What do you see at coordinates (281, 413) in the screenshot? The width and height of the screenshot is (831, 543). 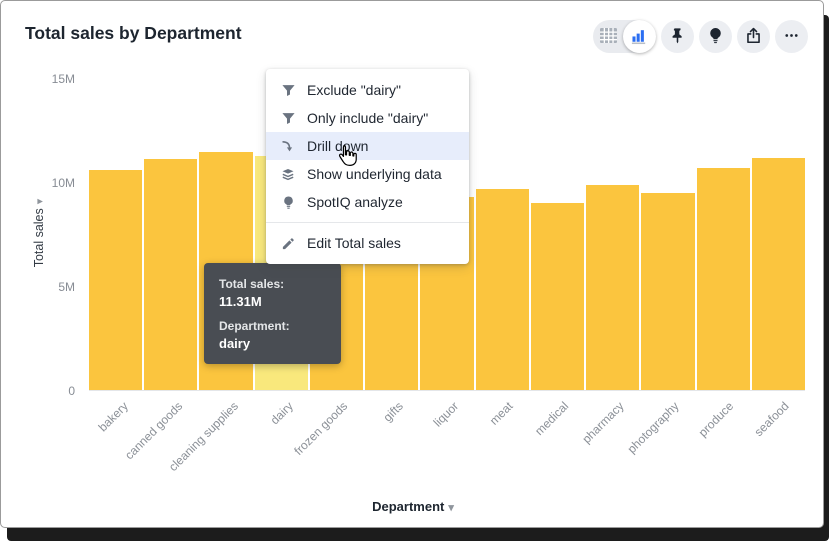 I see `x-label-dairy: dairy` at bounding box center [281, 413].